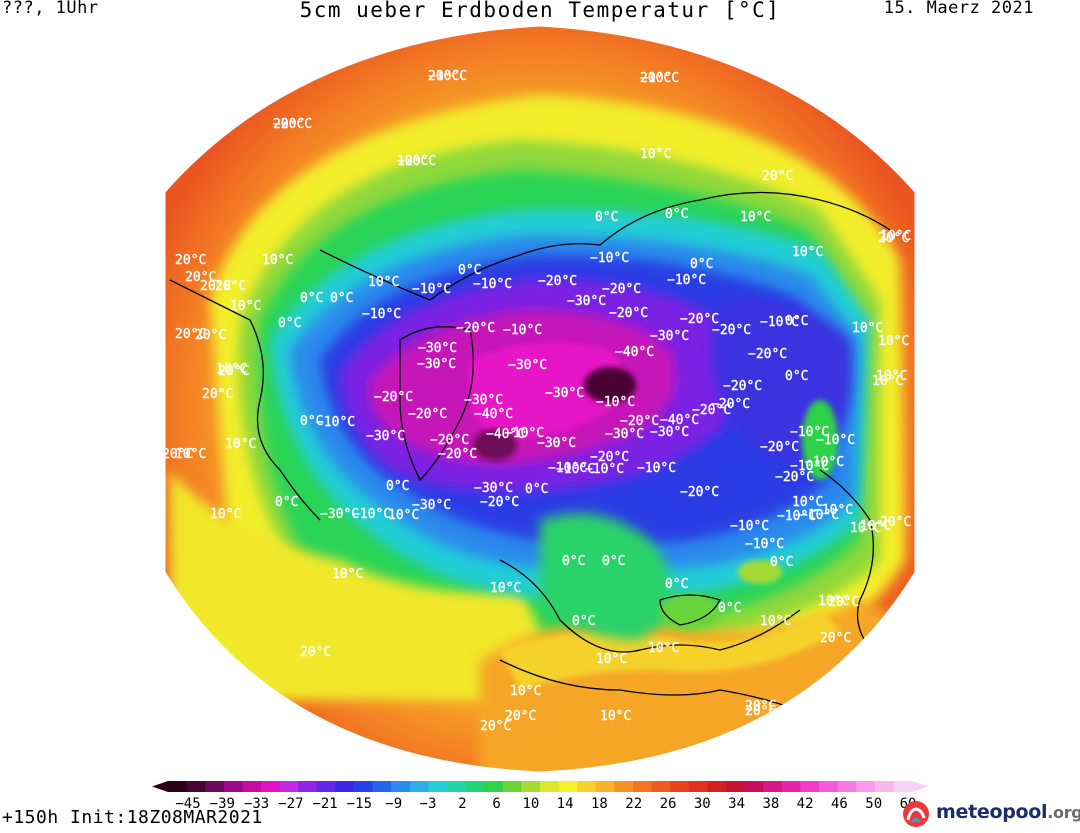 The image size is (1080, 833). What do you see at coordinates (359, 804) in the screenshot?
I see `legend-tick-label: −15` at bounding box center [359, 804].